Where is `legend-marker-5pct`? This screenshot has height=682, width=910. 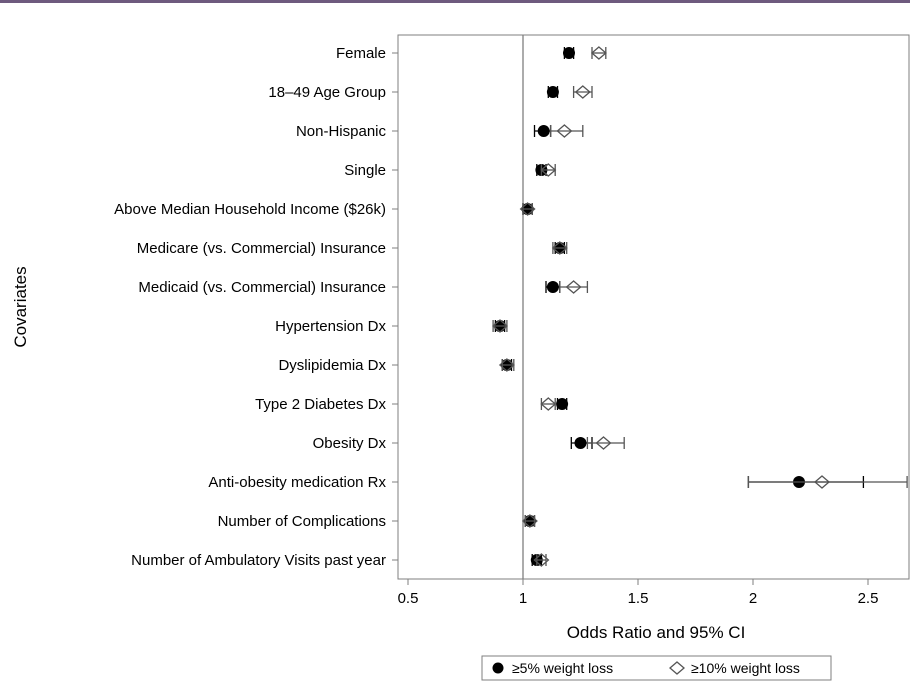 legend-marker-5pct is located at coordinates (498, 668).